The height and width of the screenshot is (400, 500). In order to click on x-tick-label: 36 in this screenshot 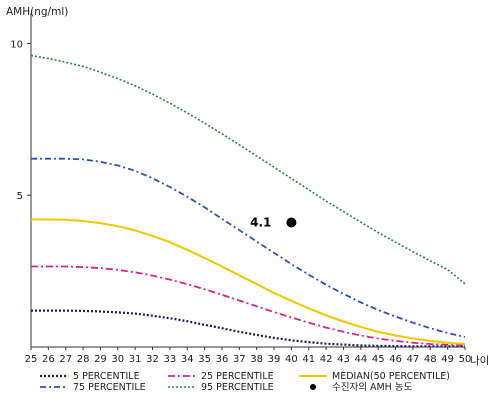, I will do `click(222, 359)`.